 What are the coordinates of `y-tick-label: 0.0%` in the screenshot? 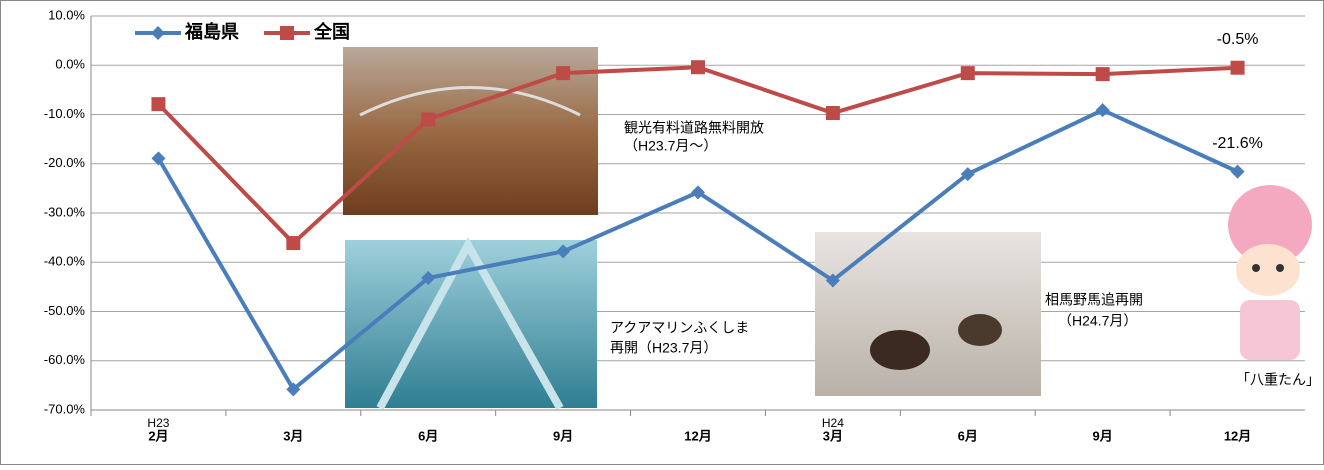 It's located at (70, 64).